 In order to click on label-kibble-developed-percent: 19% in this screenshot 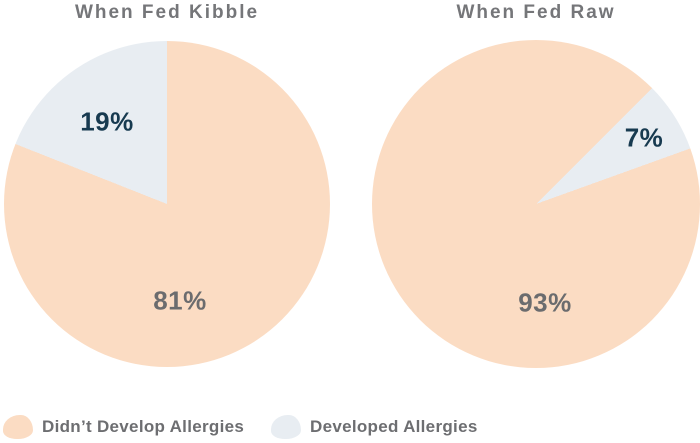, I will do `click(107, 121)`.